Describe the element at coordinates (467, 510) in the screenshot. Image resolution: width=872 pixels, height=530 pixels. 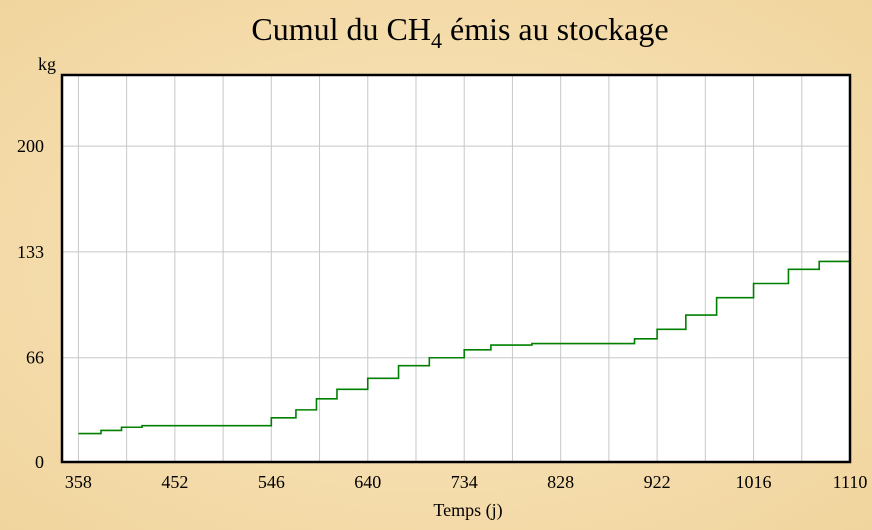
I see `x-axis-label: Temps (j)` at that location.